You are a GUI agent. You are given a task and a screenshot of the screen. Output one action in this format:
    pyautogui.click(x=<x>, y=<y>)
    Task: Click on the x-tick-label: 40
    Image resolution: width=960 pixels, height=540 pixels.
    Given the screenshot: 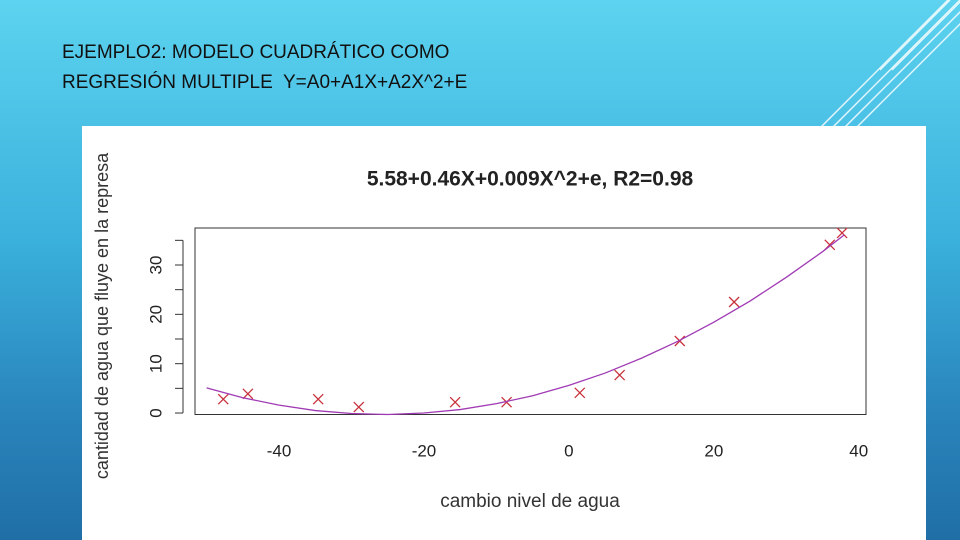 What is the action you would take?
    pyautogui.click(x=858, y=450)
    